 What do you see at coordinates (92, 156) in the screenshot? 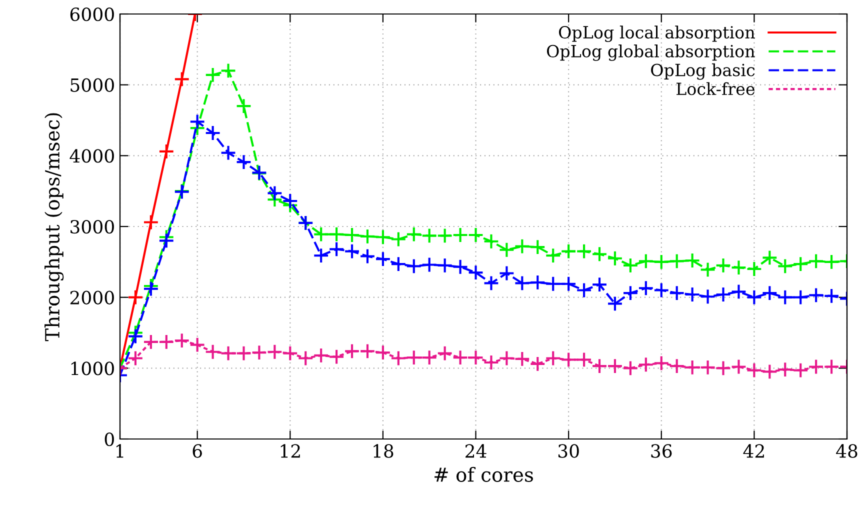
I see `y-tick-label: 4000` at bounding box center [92, 156].